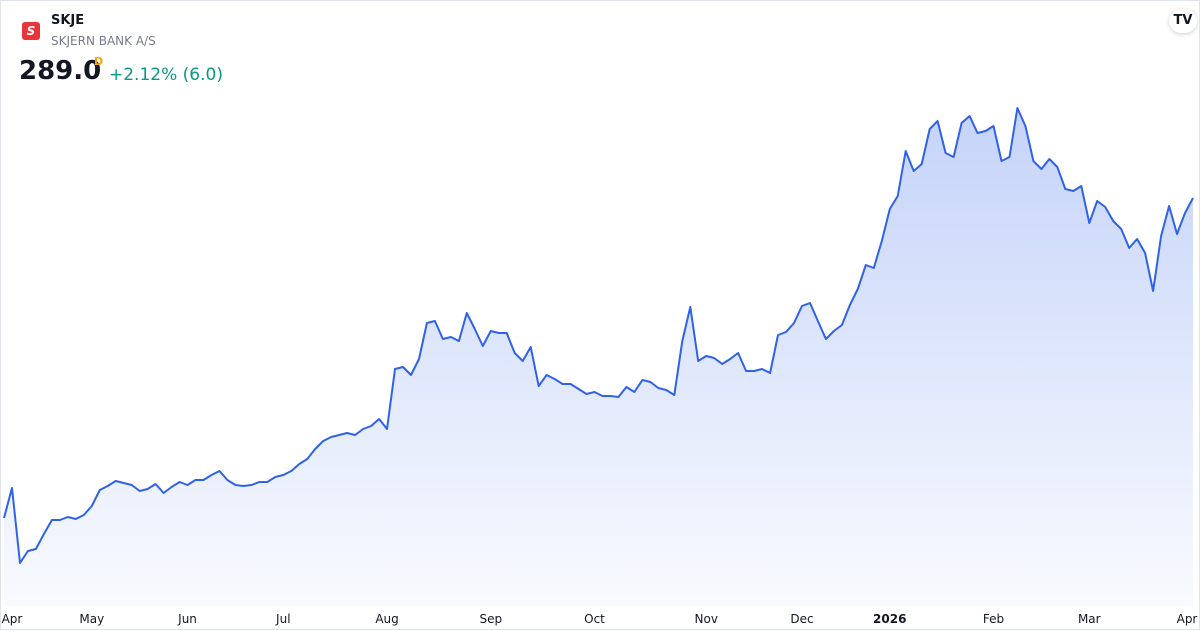 This screenshot has height=630, width=1200. I want to click on symbol: SKJE, so click(68, 20).